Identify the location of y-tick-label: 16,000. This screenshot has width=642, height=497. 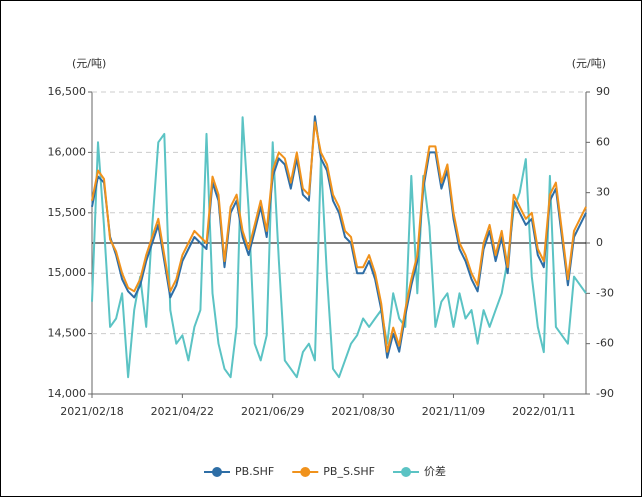
(67, 151).